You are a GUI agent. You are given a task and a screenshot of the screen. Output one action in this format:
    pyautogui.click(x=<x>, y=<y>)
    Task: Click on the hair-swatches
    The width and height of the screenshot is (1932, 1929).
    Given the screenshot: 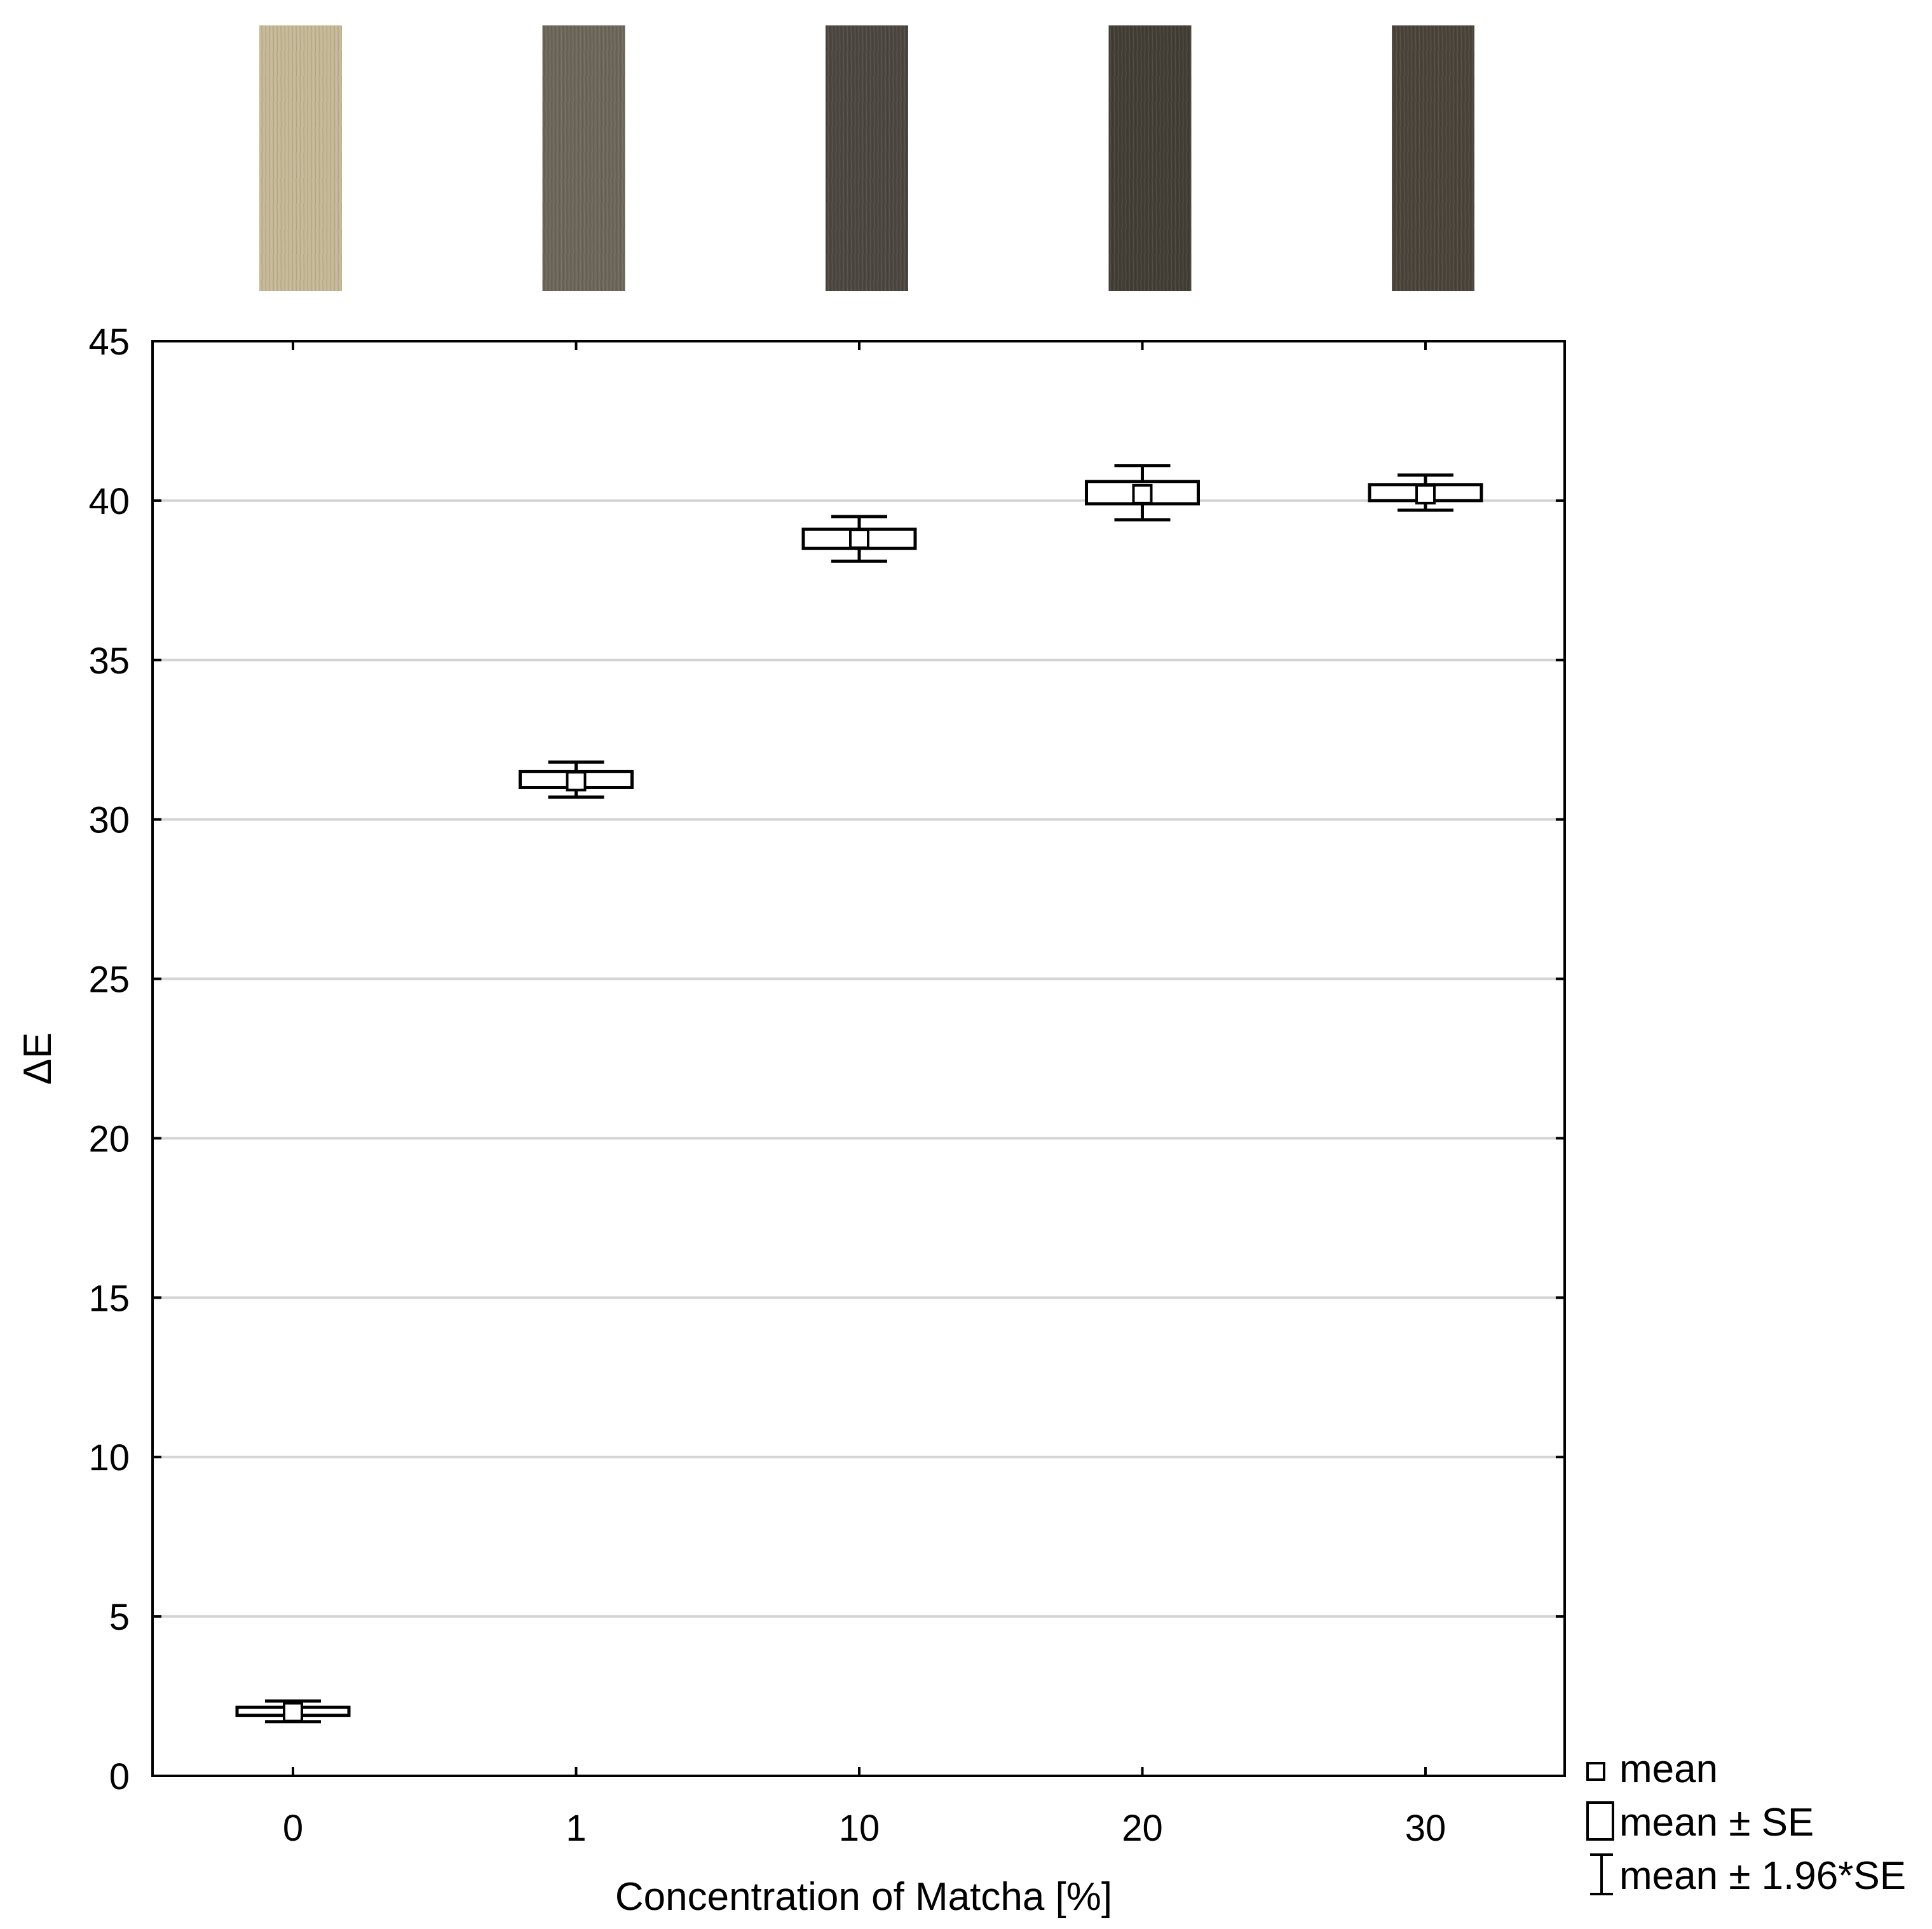 What is the action you would take?
    pyautogui.click(x=866, y=158)
    